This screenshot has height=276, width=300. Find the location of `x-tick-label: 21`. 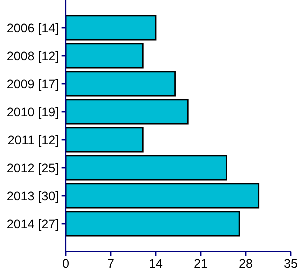

x-tick-label: 21 is located at coordinates (201, 263).